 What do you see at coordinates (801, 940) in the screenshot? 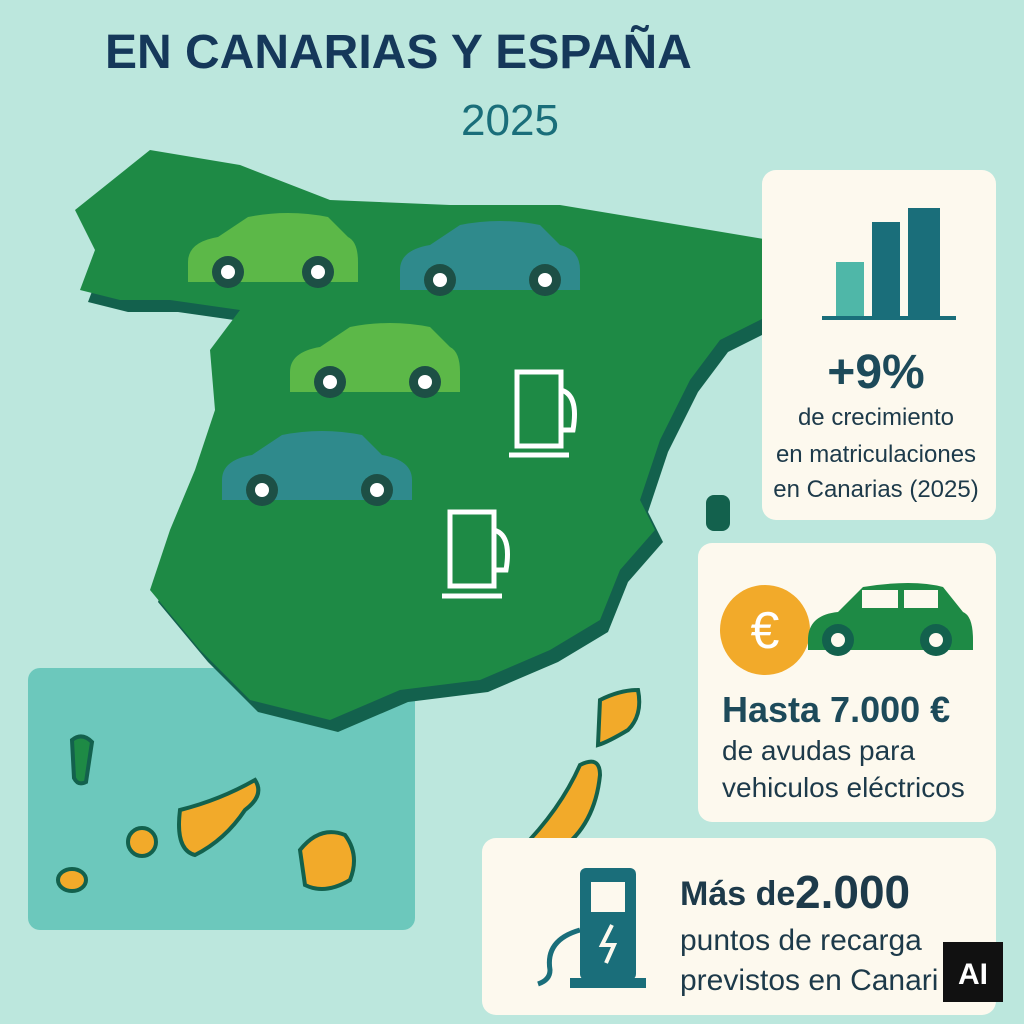
I see `stat-text: puntos de recarga` at bounding box center [801, 940].